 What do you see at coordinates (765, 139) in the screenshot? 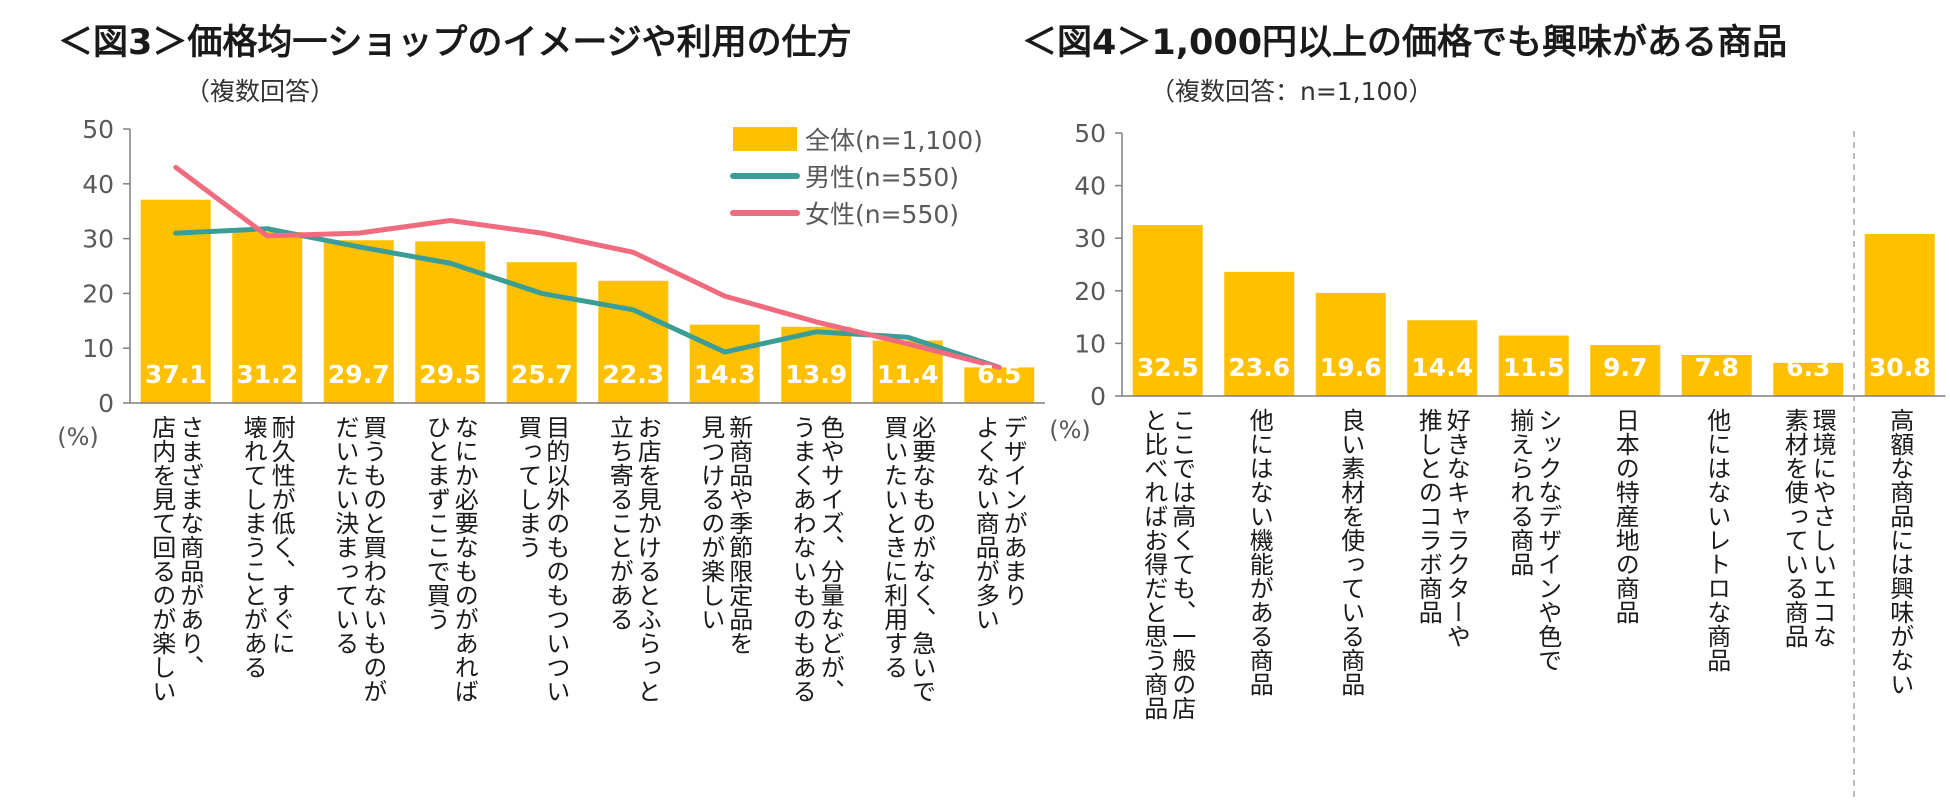
I see `fig3-legend-swatch-bar` at bounding box center [765, 139].